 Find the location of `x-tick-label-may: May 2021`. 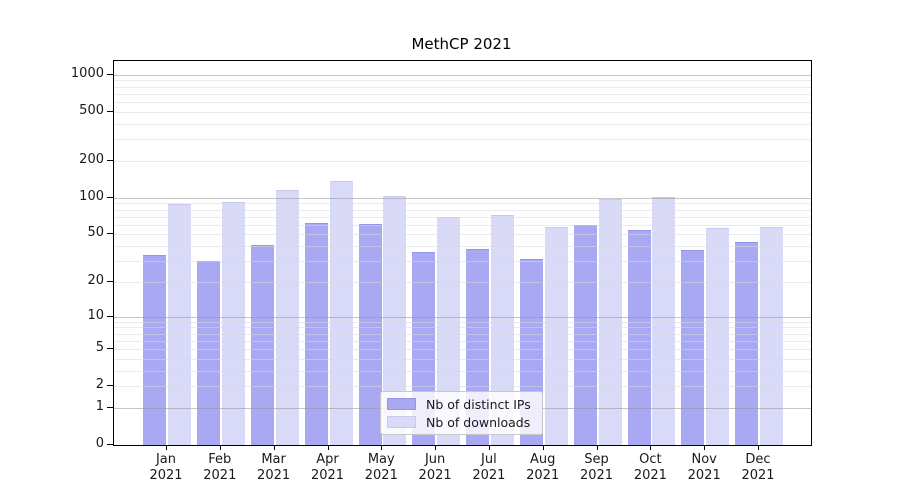

x-tick-label-may: May 2021 is located at coordinates (381, 467).